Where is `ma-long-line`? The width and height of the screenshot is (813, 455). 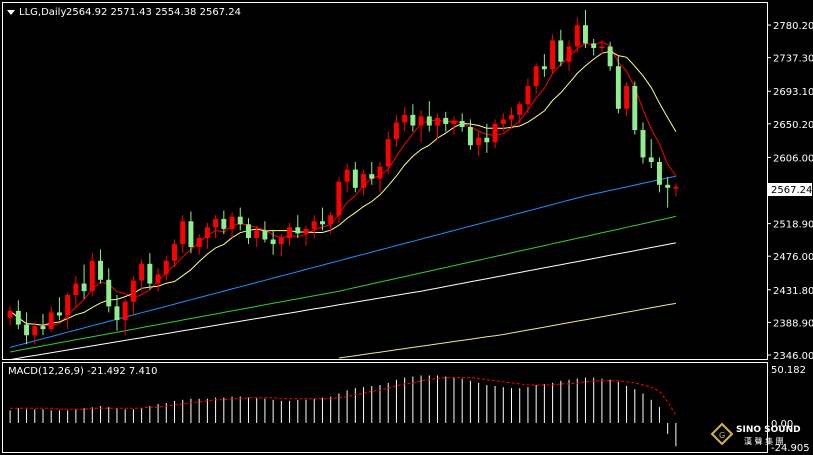 ma-long-line is located at coordinates (507, 330).